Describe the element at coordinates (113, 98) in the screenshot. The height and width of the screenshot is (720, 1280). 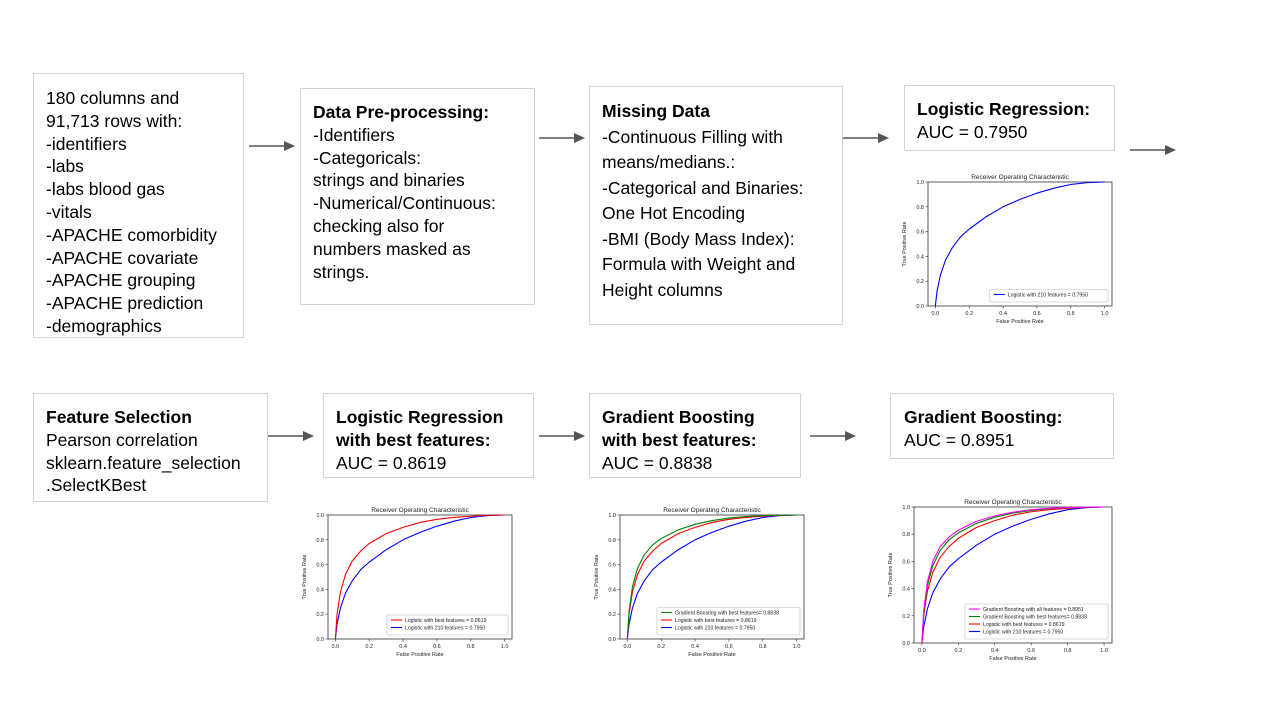
I see `dataset-line: 180 columns and` at that location.